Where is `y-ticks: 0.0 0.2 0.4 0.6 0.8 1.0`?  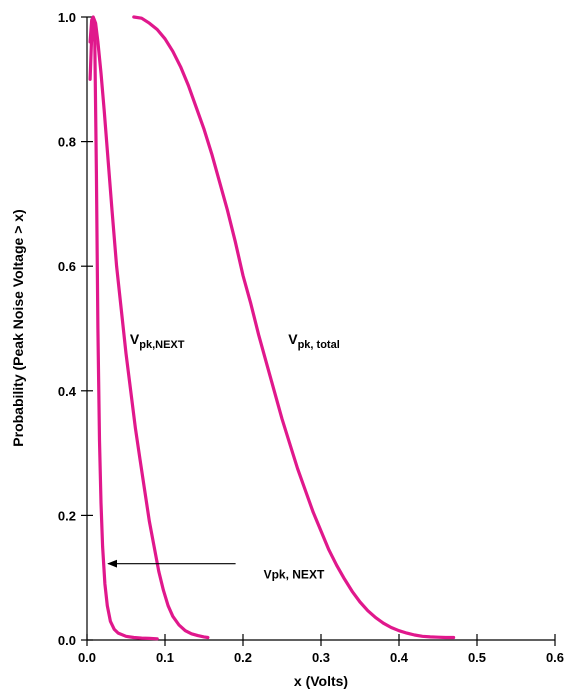
y-ticks: 0.0 0.2 0.4 0.6 0.8 1.0 is located at coordinates (75, 329).